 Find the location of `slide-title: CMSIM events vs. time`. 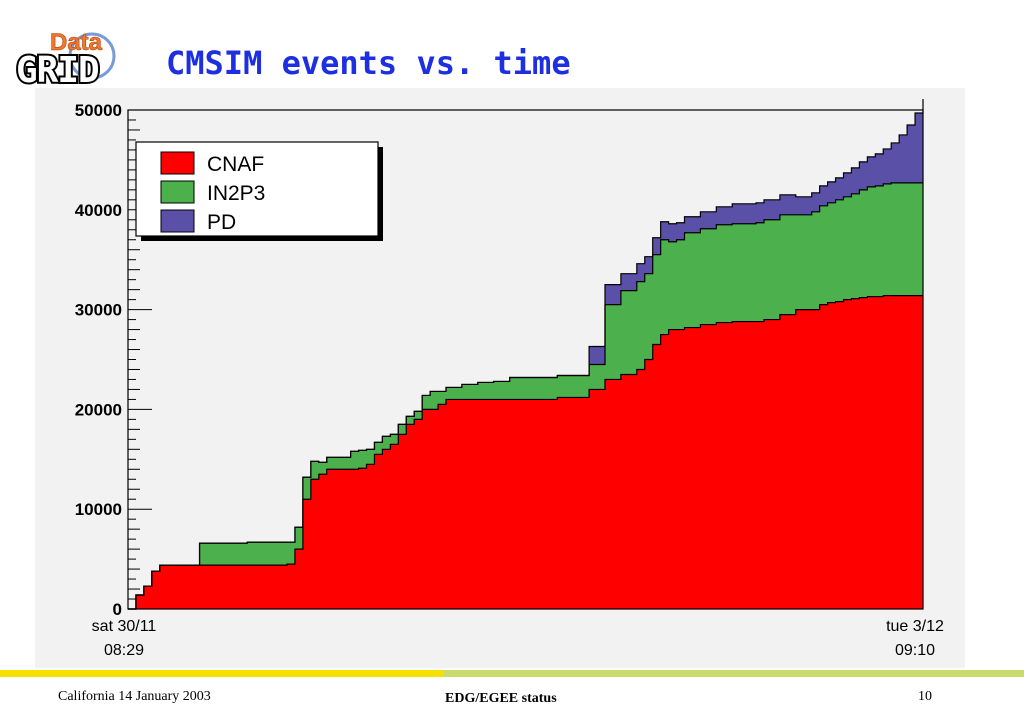

slide-title: CMSIM events vs. time is located at coordinates (368, 63).